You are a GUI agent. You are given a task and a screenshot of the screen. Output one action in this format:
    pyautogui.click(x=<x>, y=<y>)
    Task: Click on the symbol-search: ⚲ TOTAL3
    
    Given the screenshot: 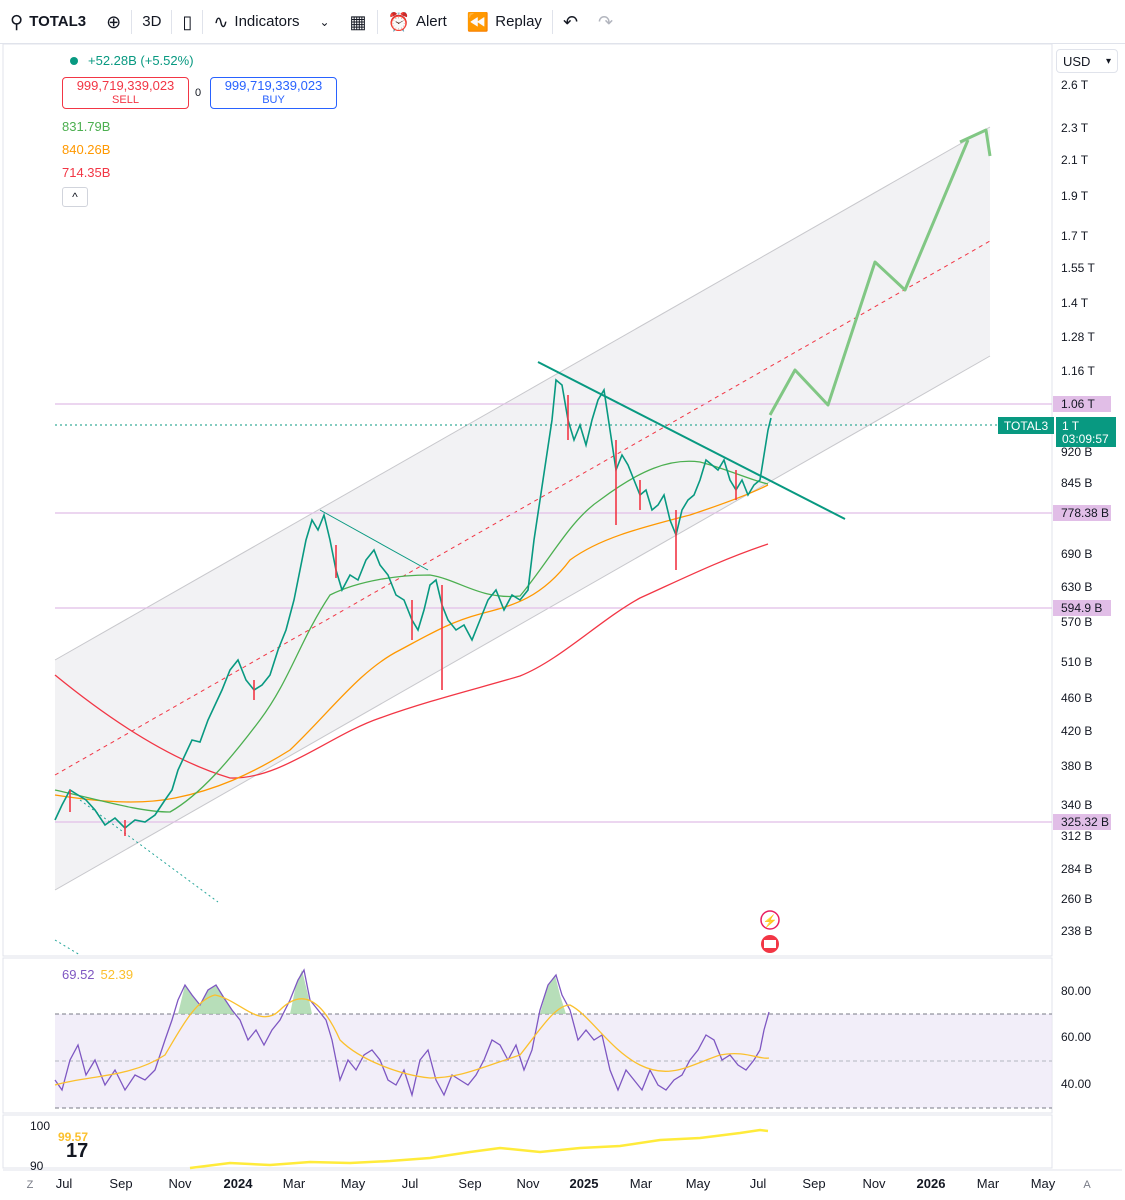 What is the action you would take?
    pyautogui.click(x=48, y=21)
    